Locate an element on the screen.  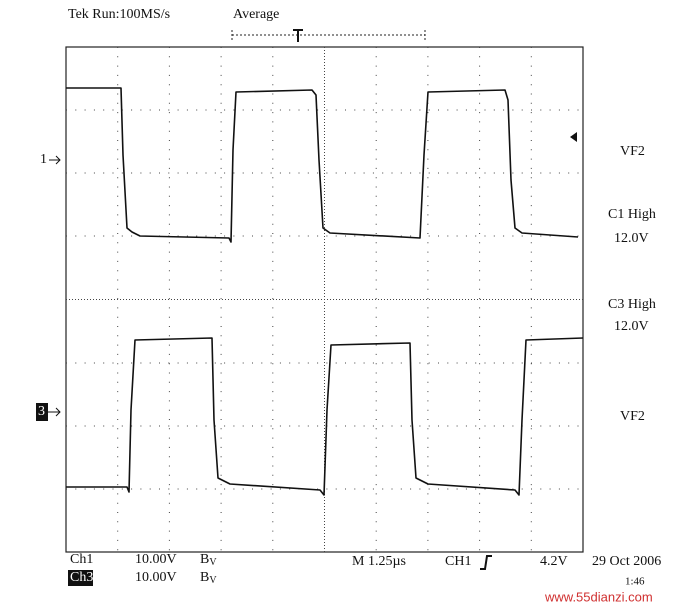
ch1-marker: 1 is located at coordinates (43, 159).